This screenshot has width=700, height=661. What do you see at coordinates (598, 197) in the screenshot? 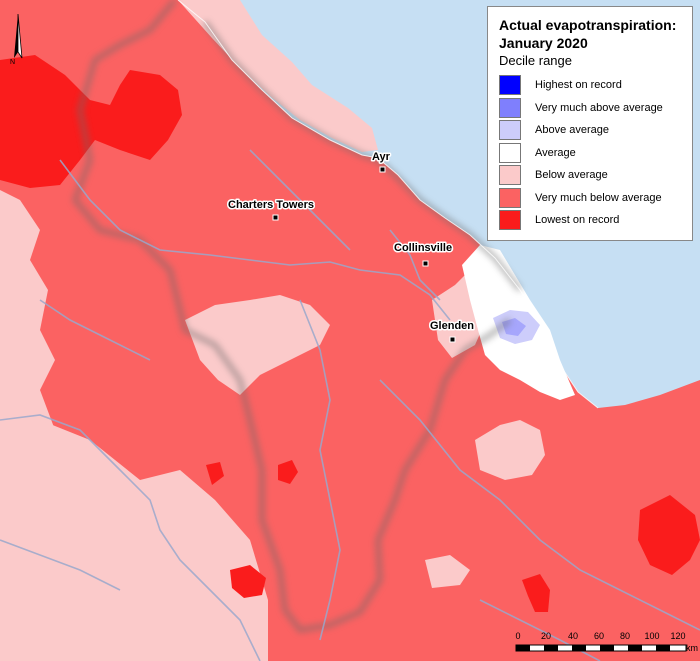
I see `legend-item-label: Very much below average` at bounding box center [598, 197].